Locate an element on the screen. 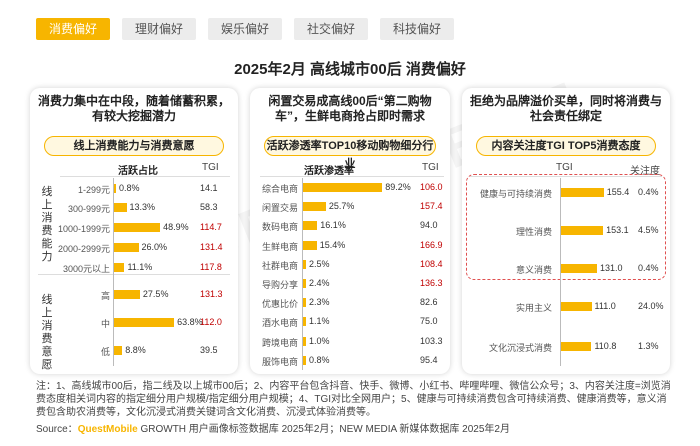 This screenshot has width=700, height=446. tab-1: 理财偏好 is located at coordinates (159, 29).